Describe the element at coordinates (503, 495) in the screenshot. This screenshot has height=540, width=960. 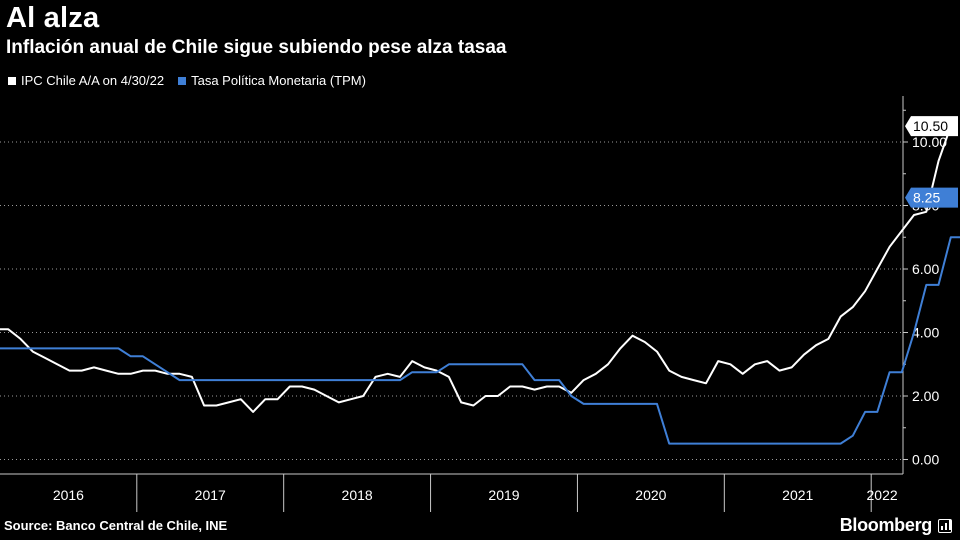
I see `x-tick-label: 2019` at that location.